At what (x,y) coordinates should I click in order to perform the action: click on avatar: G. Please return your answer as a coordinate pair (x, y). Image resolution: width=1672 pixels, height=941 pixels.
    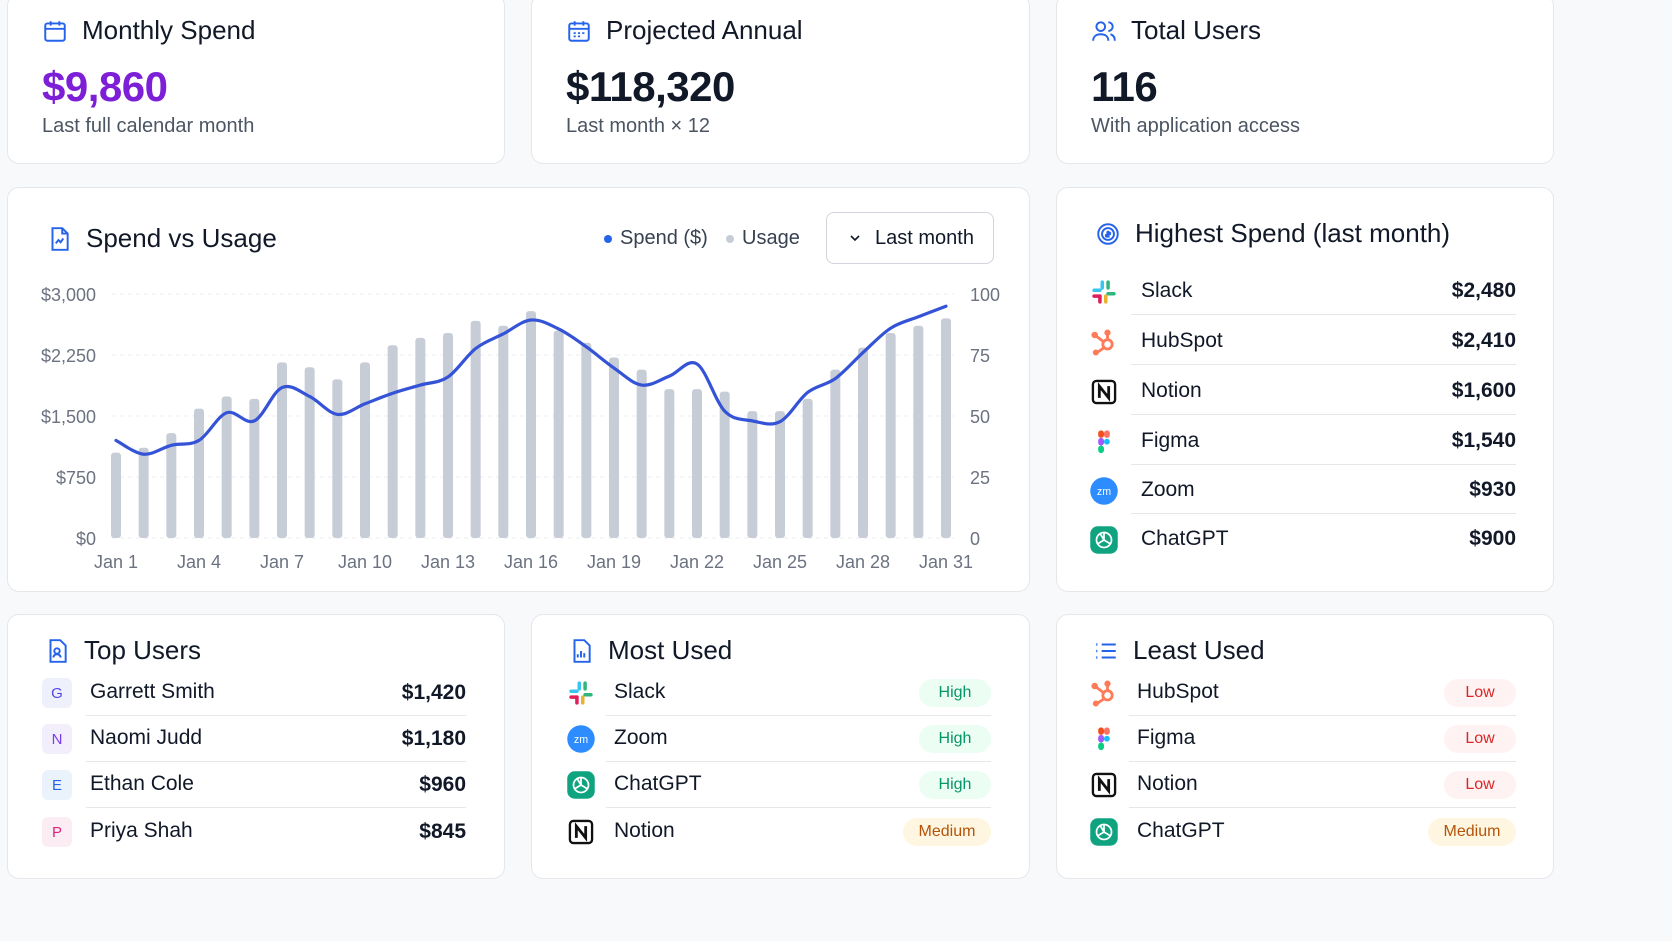
    Looking at the image, I should click on (57, 693).